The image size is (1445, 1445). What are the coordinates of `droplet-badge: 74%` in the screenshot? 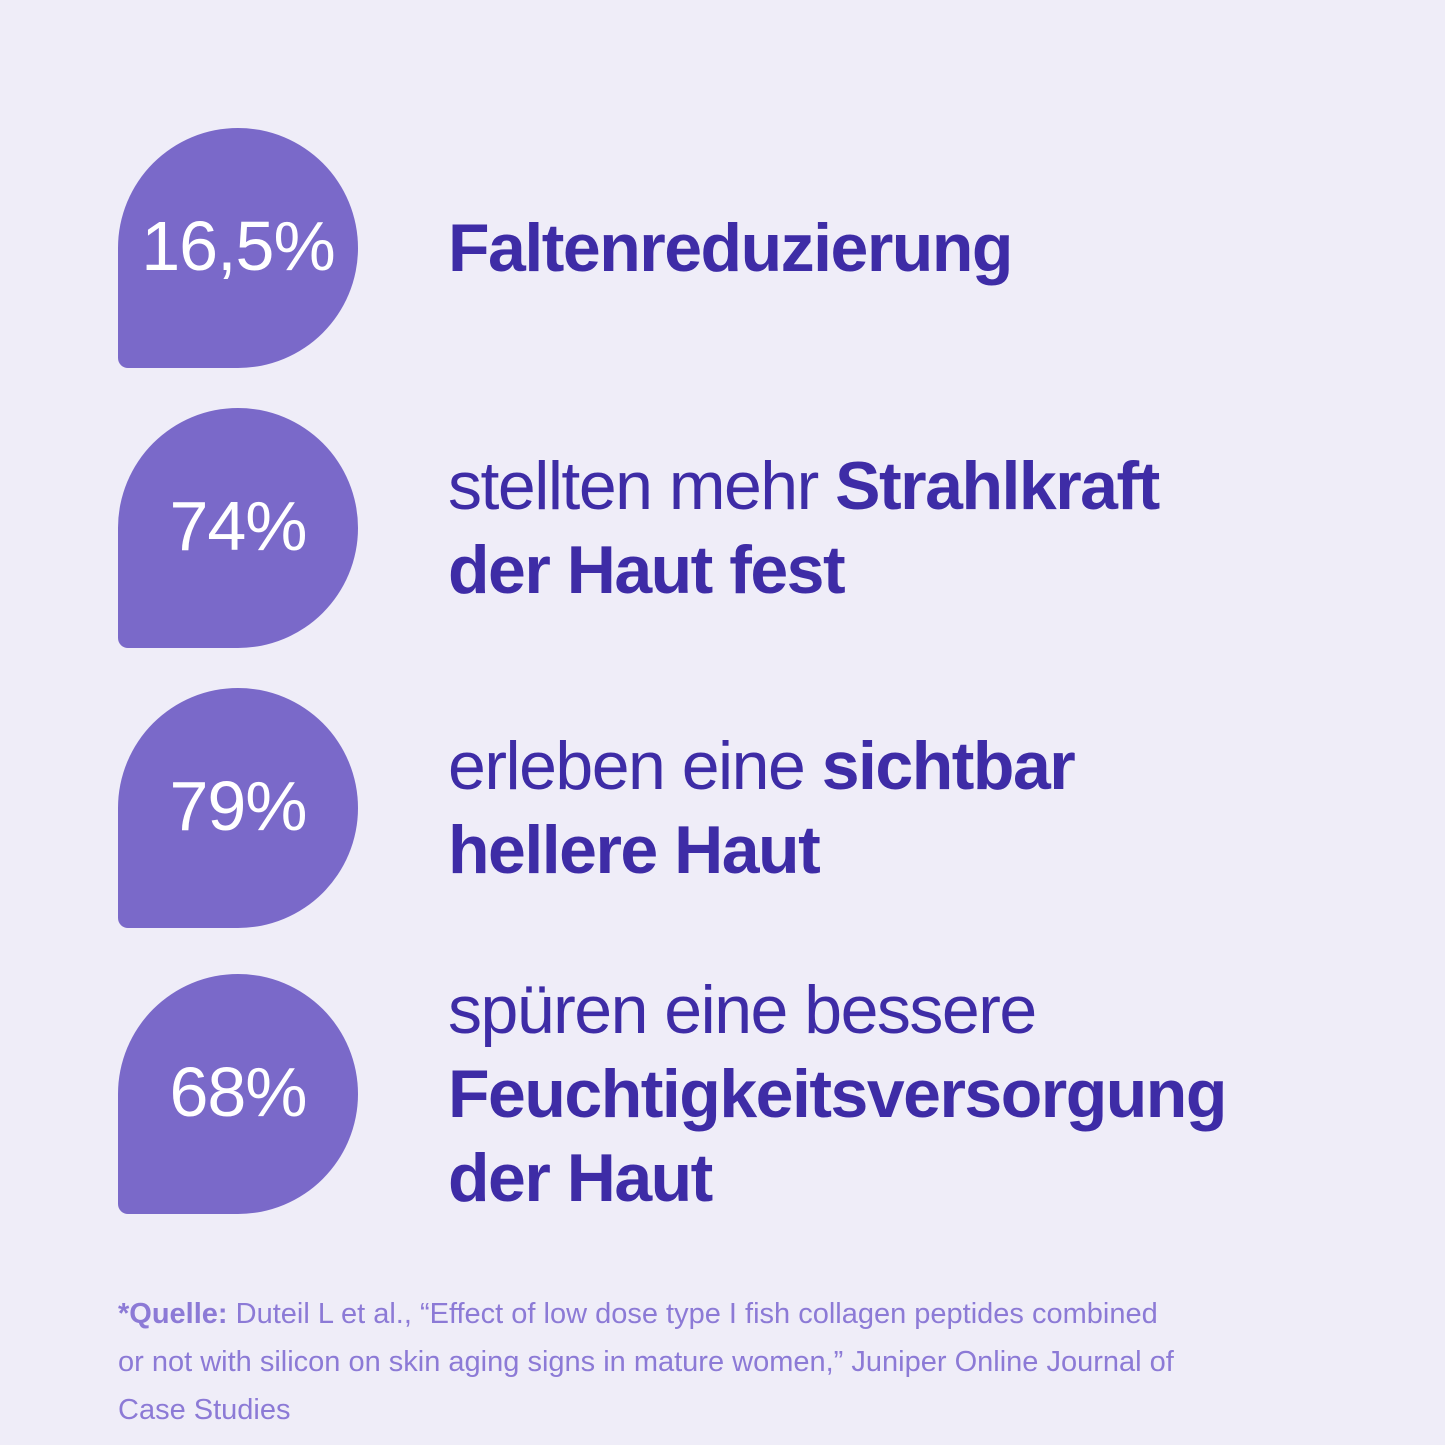 It's located at (238, 528).